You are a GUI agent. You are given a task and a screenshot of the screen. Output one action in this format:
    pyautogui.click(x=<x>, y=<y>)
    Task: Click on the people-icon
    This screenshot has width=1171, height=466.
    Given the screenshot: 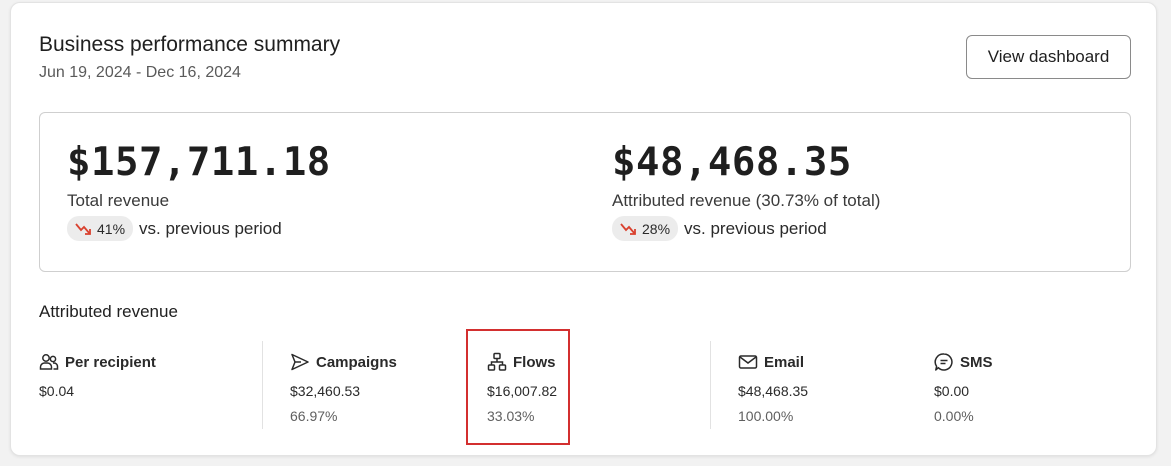 What is the action you would take?
    pyautogui.click(x=49, y=362)
    